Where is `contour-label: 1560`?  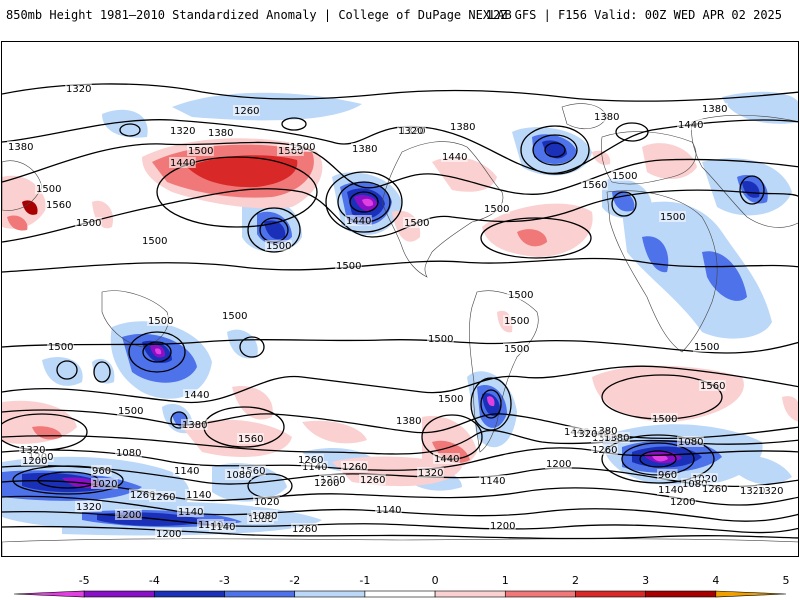
contour-label: 1560 is located at coordinates (594, 185).